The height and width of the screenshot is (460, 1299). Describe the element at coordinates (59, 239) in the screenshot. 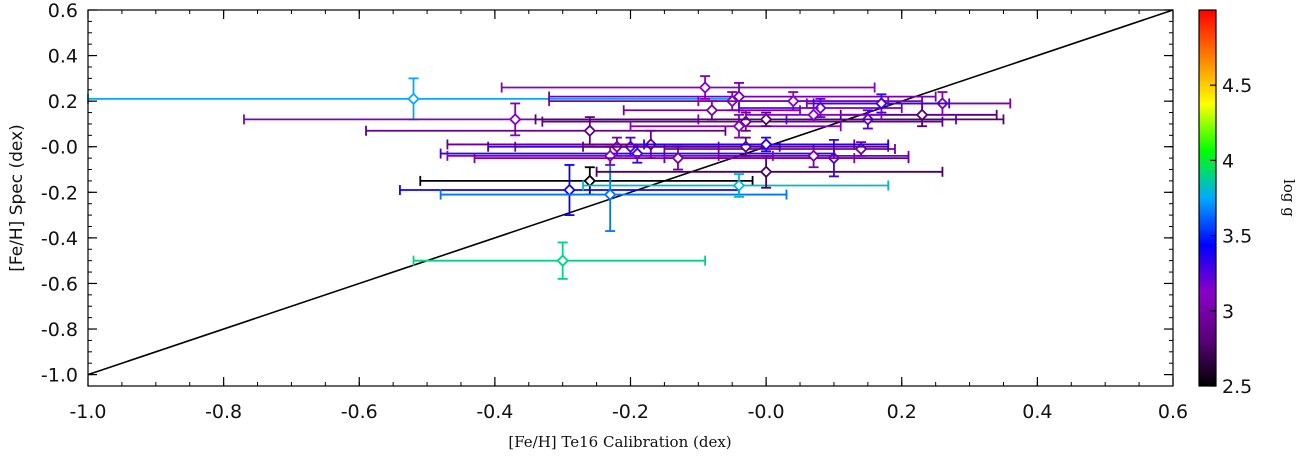

I see `y-tick-label: -0.4` at that location.